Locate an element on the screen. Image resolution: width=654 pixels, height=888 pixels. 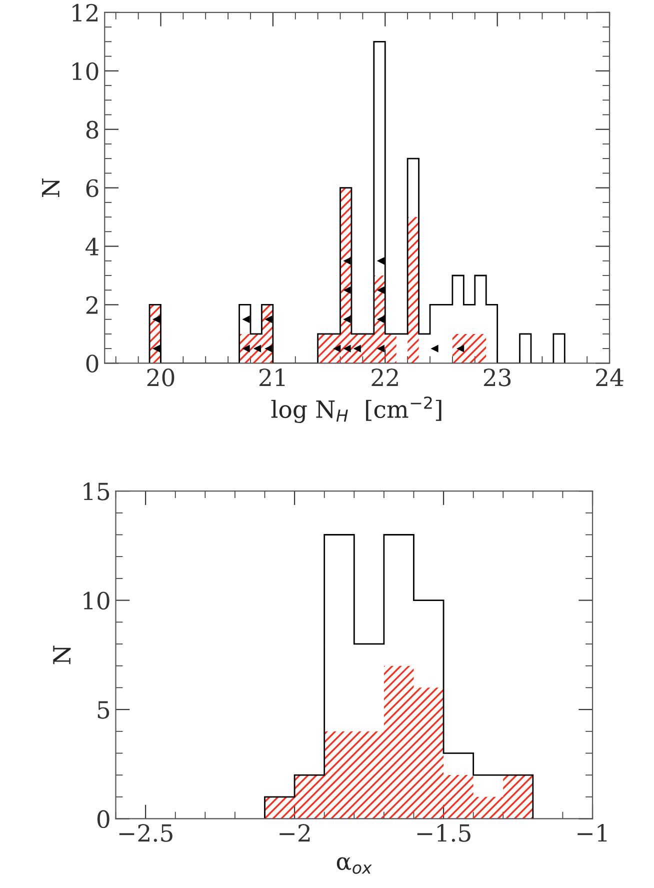
y-tick-label: 6 is located at coordinates (92, 188).